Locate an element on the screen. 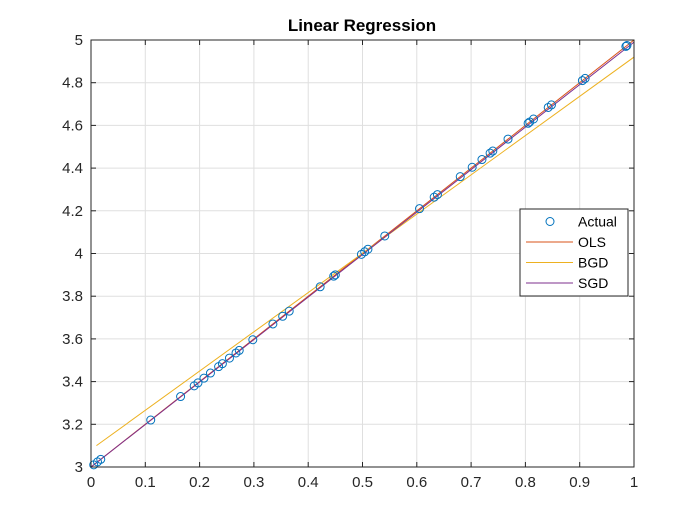 Image resolution: width=700 pixels, height=525 pixels. legend-item: OLS is located at coordinates (566, 242).